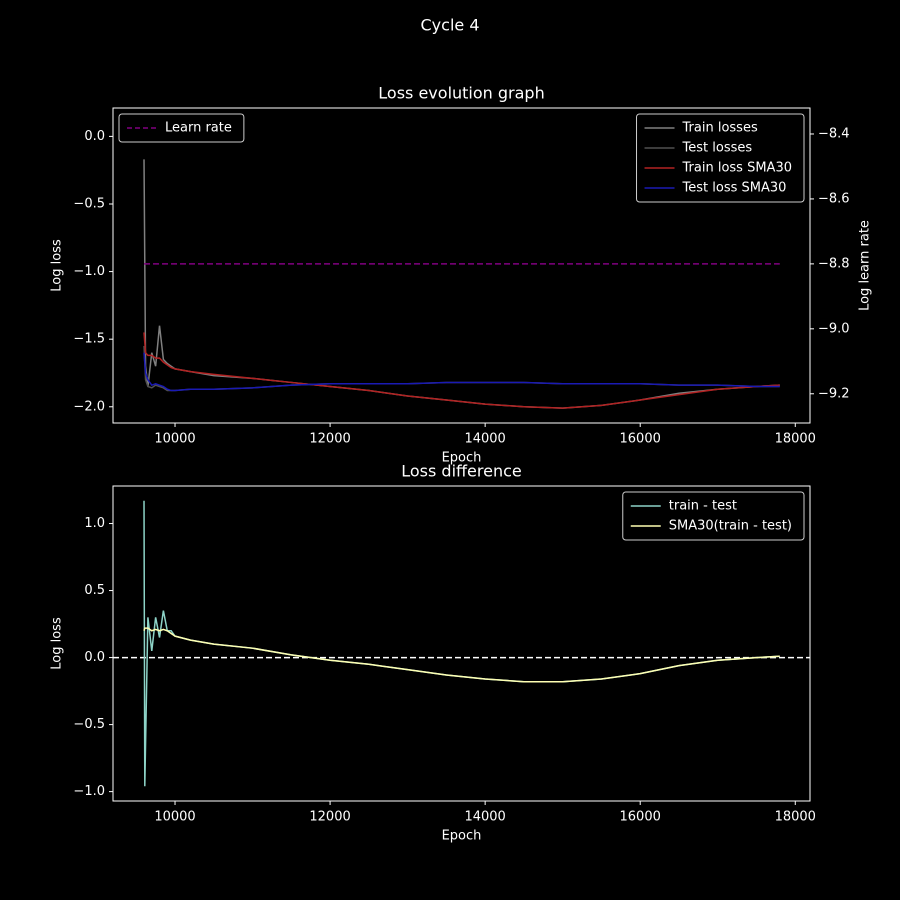 The height and width of the screenshot is (900, 900). What do you see at coordinates (834, 198) in the screenshot?
I see `y2-tick-label: −8.6` at bounding box center [834, 198].